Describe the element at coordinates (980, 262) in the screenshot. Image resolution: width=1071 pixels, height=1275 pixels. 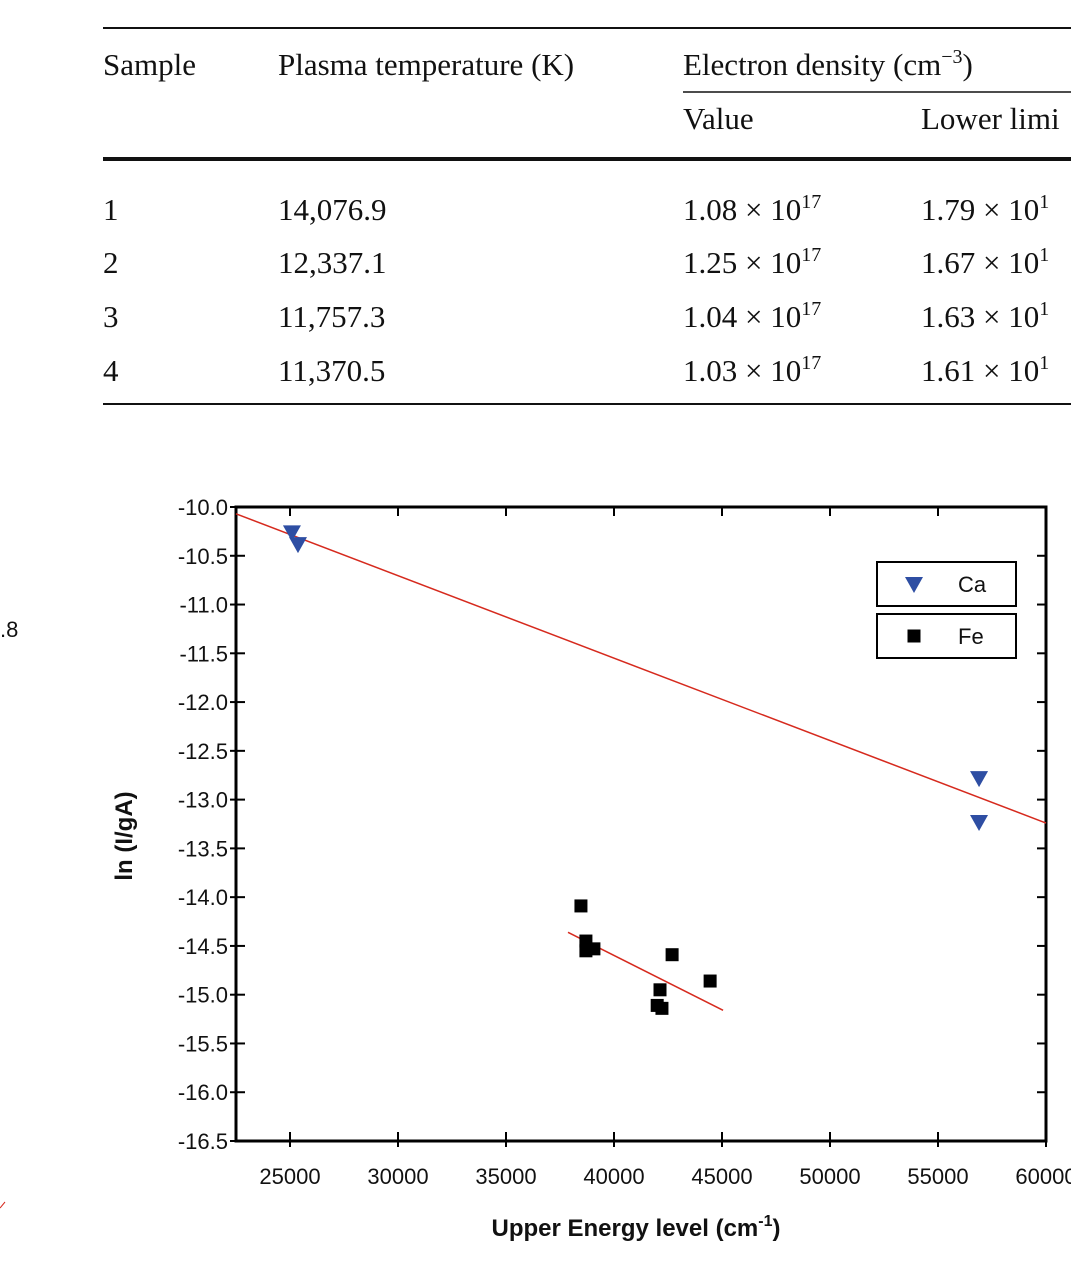
I see `cell-mantissa: 1.67 × 10` at that location.